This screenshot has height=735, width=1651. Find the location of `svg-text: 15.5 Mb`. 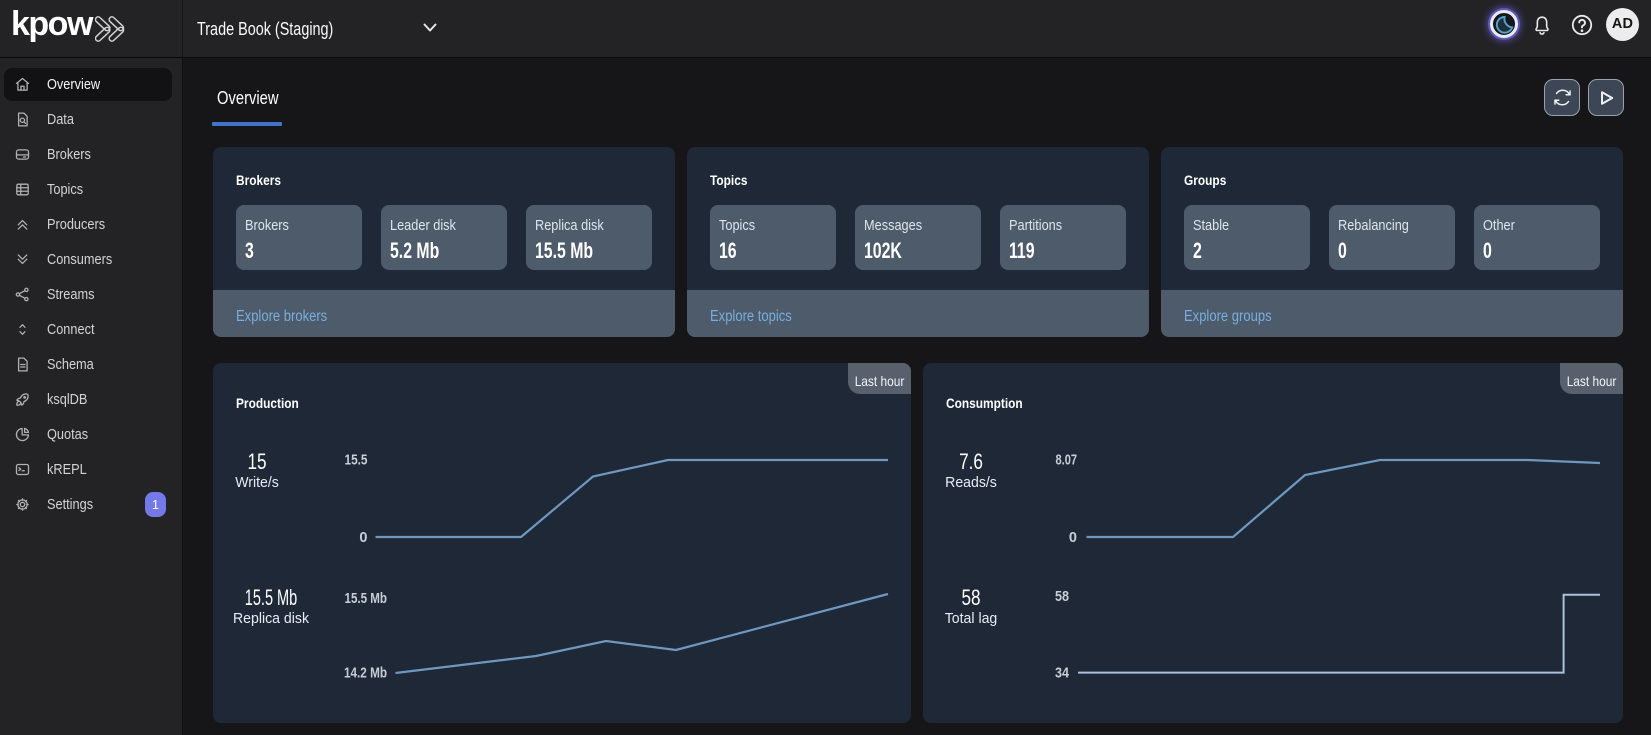

svg-text: 15.5 Mb is located at coordinates (366, 599).